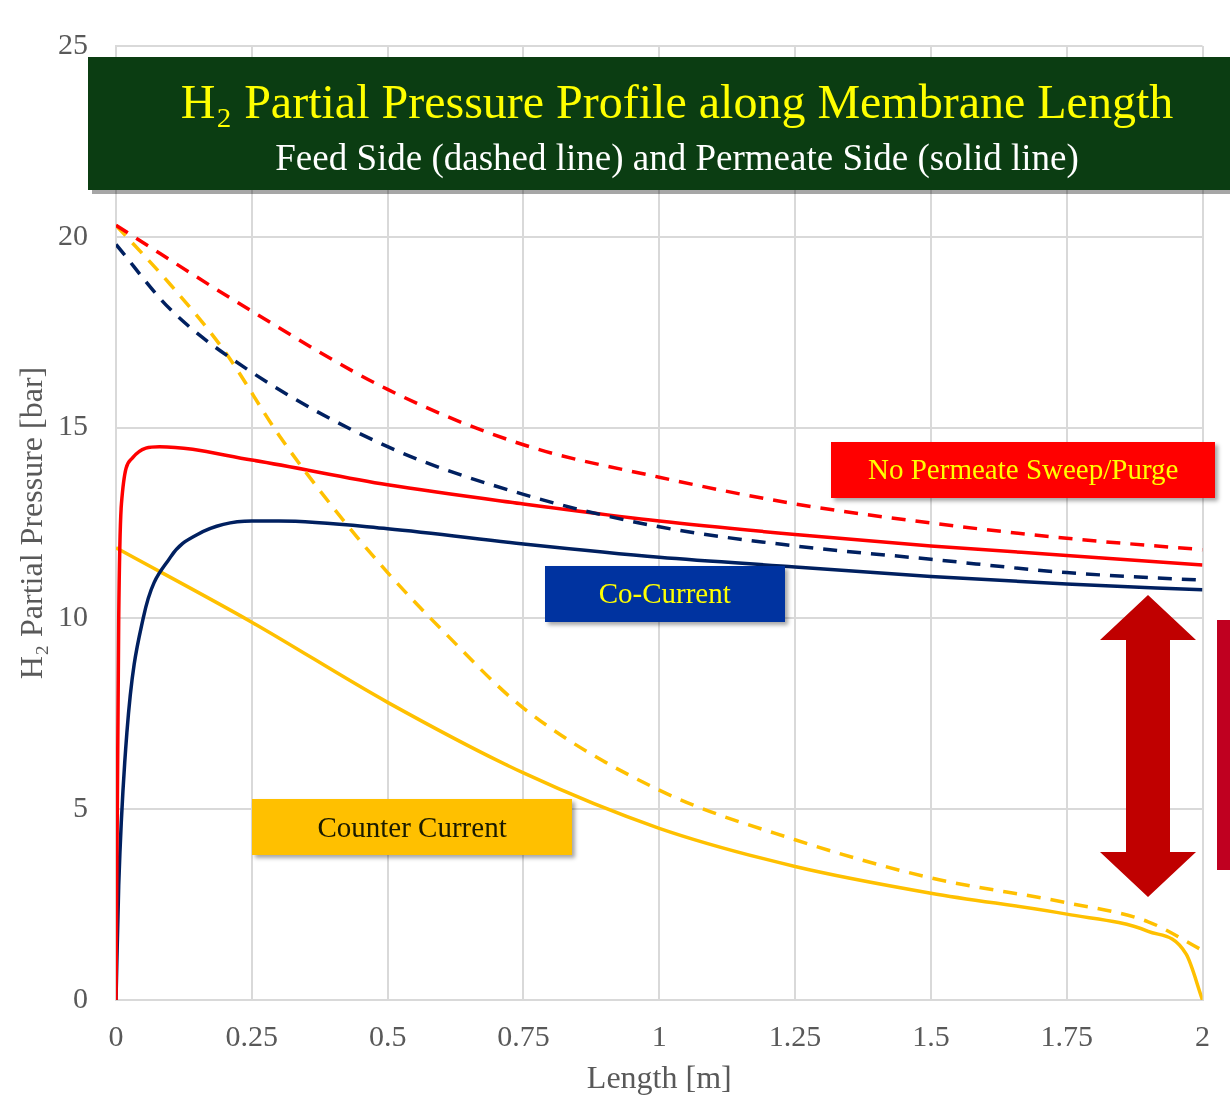  I want to click on x-tick-label: 1.75, so click(1066, 1035).